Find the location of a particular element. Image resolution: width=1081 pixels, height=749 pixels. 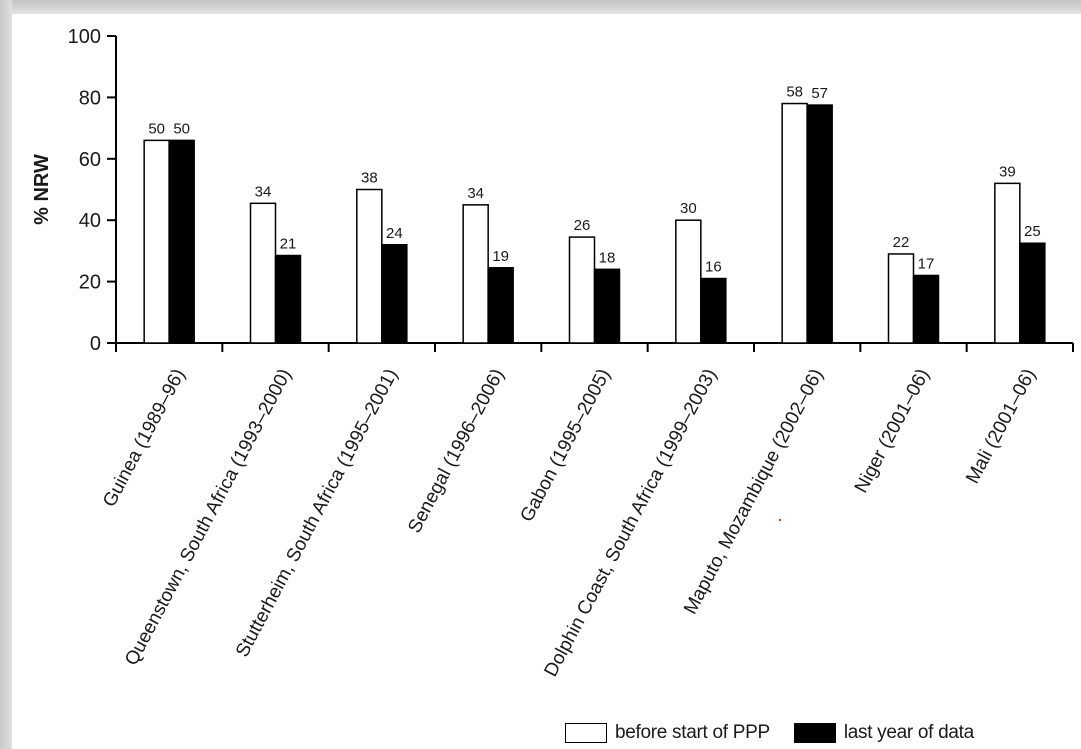

data-label: 18 is located at coordinates (607, 257).